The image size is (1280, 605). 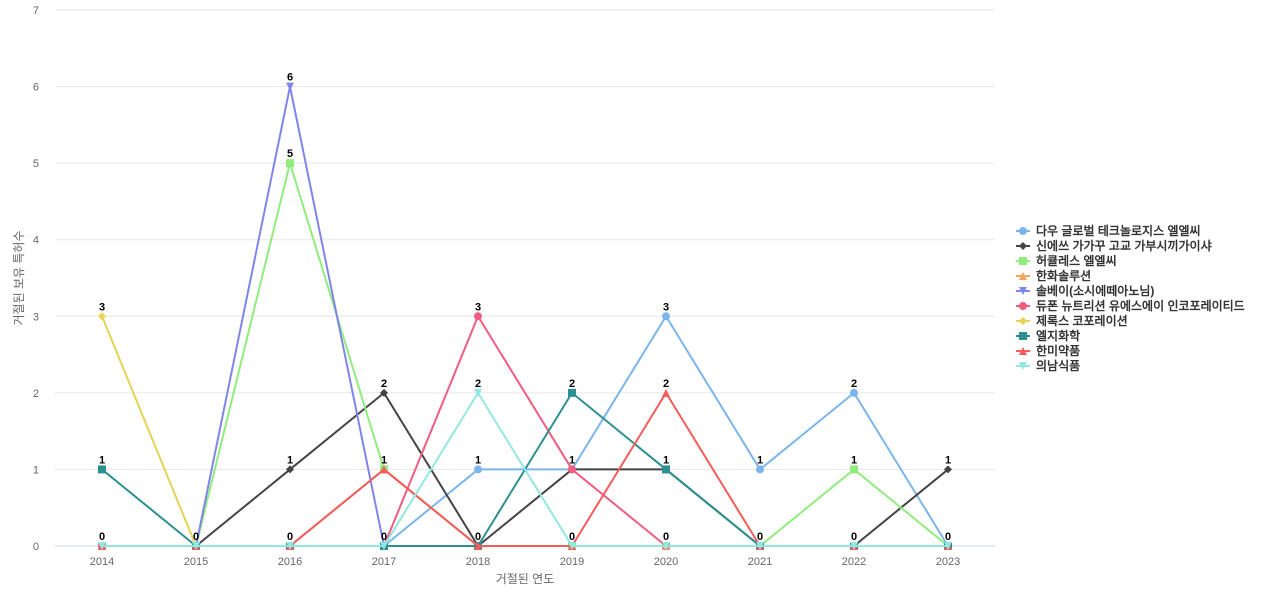 I want to click on legend-item: 솔베이(소시에떼아노님), so click(x=1085, y=290).